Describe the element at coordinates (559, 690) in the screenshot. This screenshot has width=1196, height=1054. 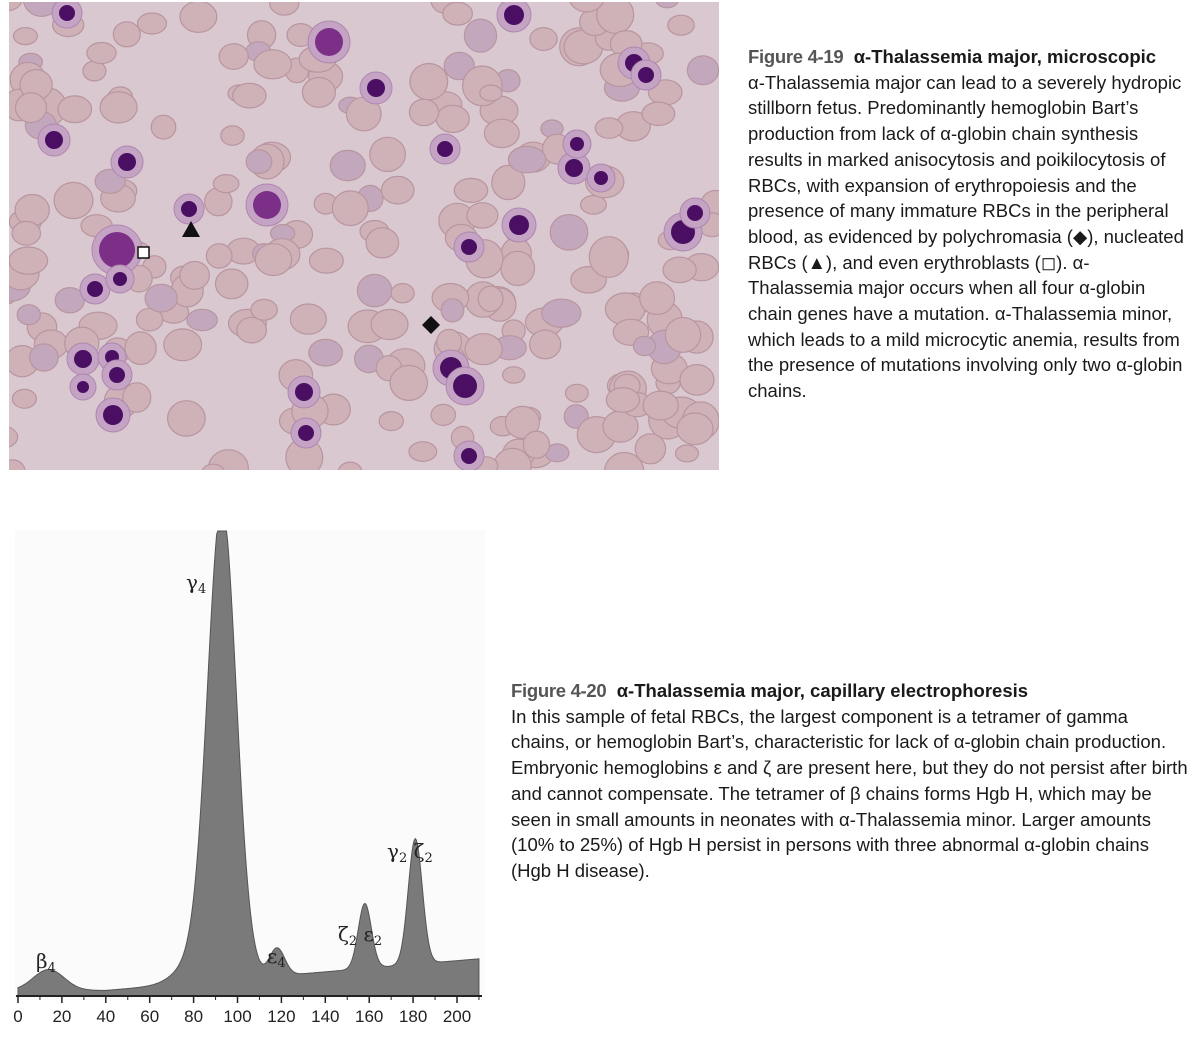
I see `figure-number: Figure 4-20` at that location.